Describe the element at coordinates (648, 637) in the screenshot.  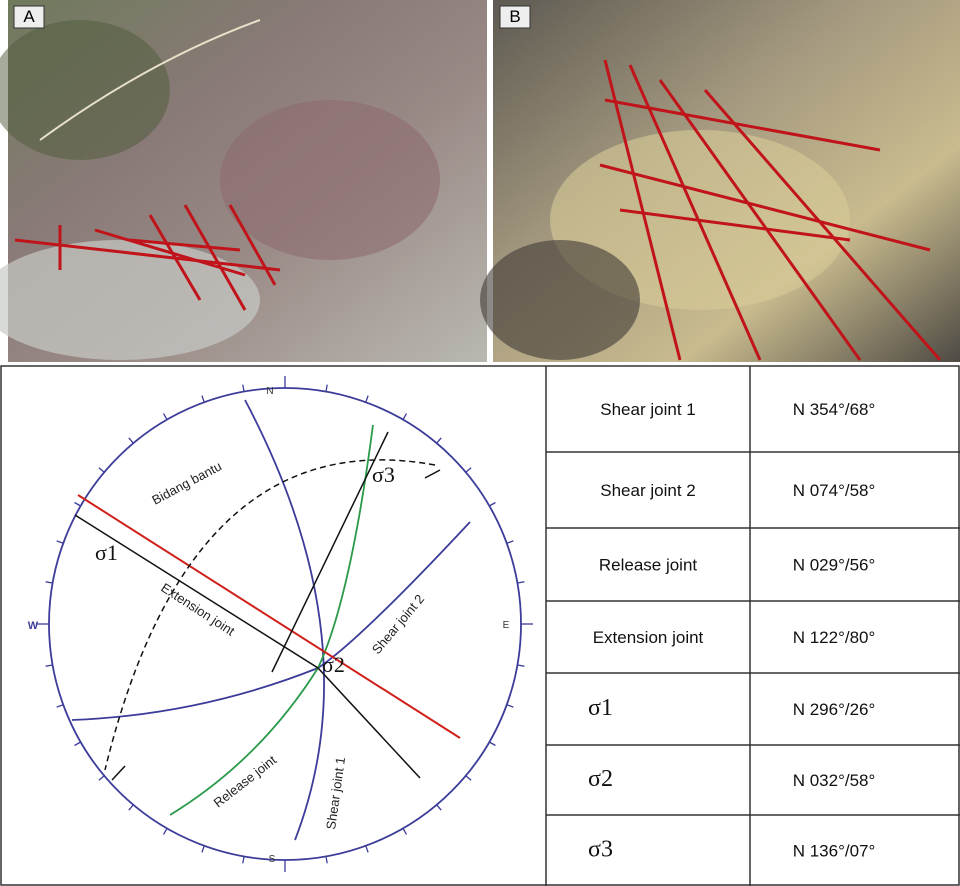
I see `table-cell: Extension joint` at that location.